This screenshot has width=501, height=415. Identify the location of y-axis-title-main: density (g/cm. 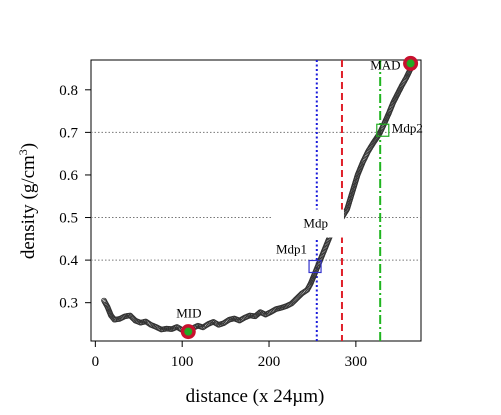
(28, 207).